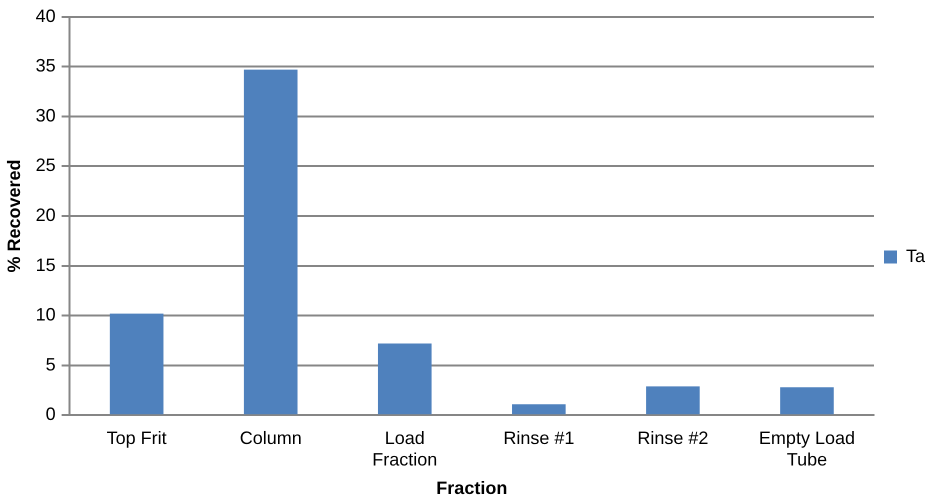 Image resolution: width=935 pixels, height=504 pixels. What do you see at coordinates (672, 438) in the screenshot?
I see `x-tick-label: Rinse #2` at bounding box center [672, 438].